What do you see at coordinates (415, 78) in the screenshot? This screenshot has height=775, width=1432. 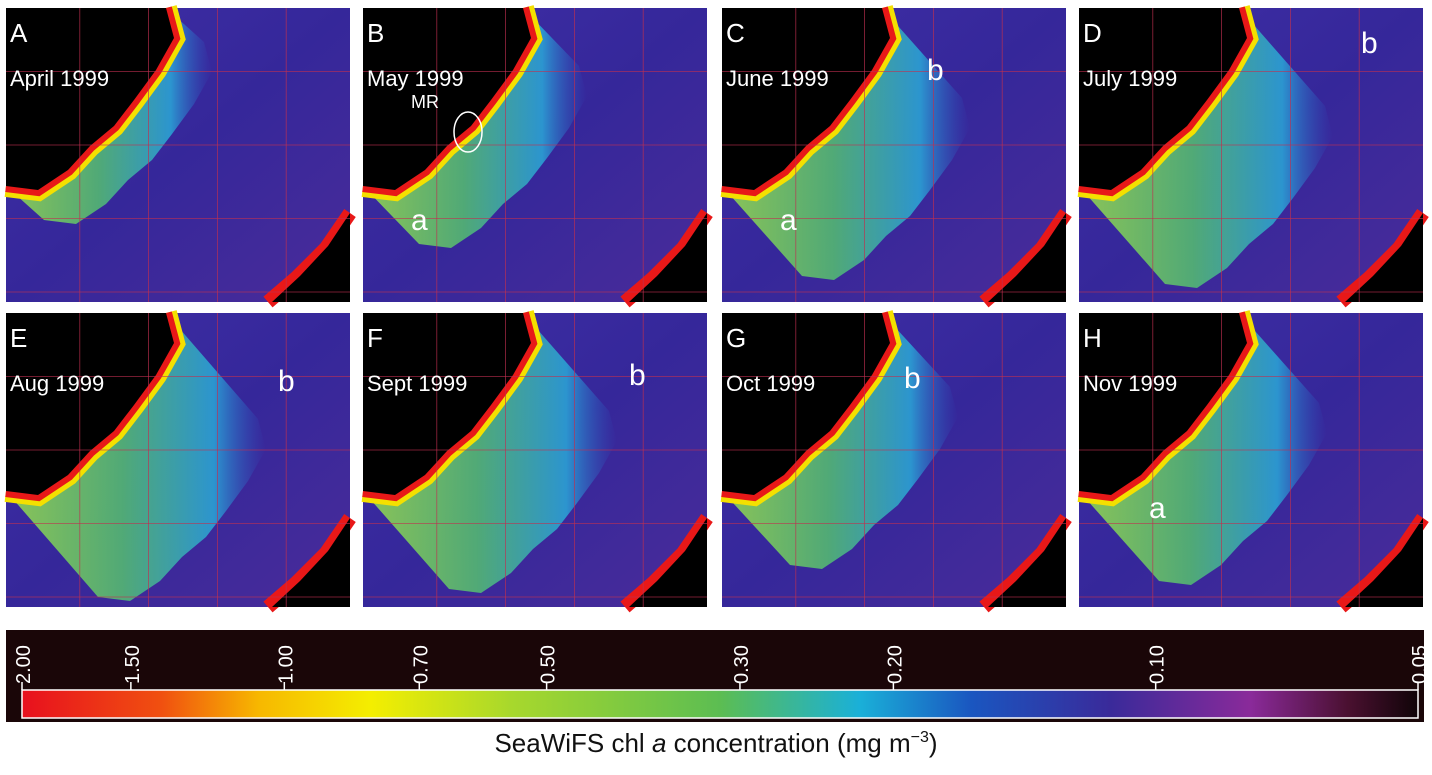 I see `panel-month: May 1999` at bounding box center [415, 78].